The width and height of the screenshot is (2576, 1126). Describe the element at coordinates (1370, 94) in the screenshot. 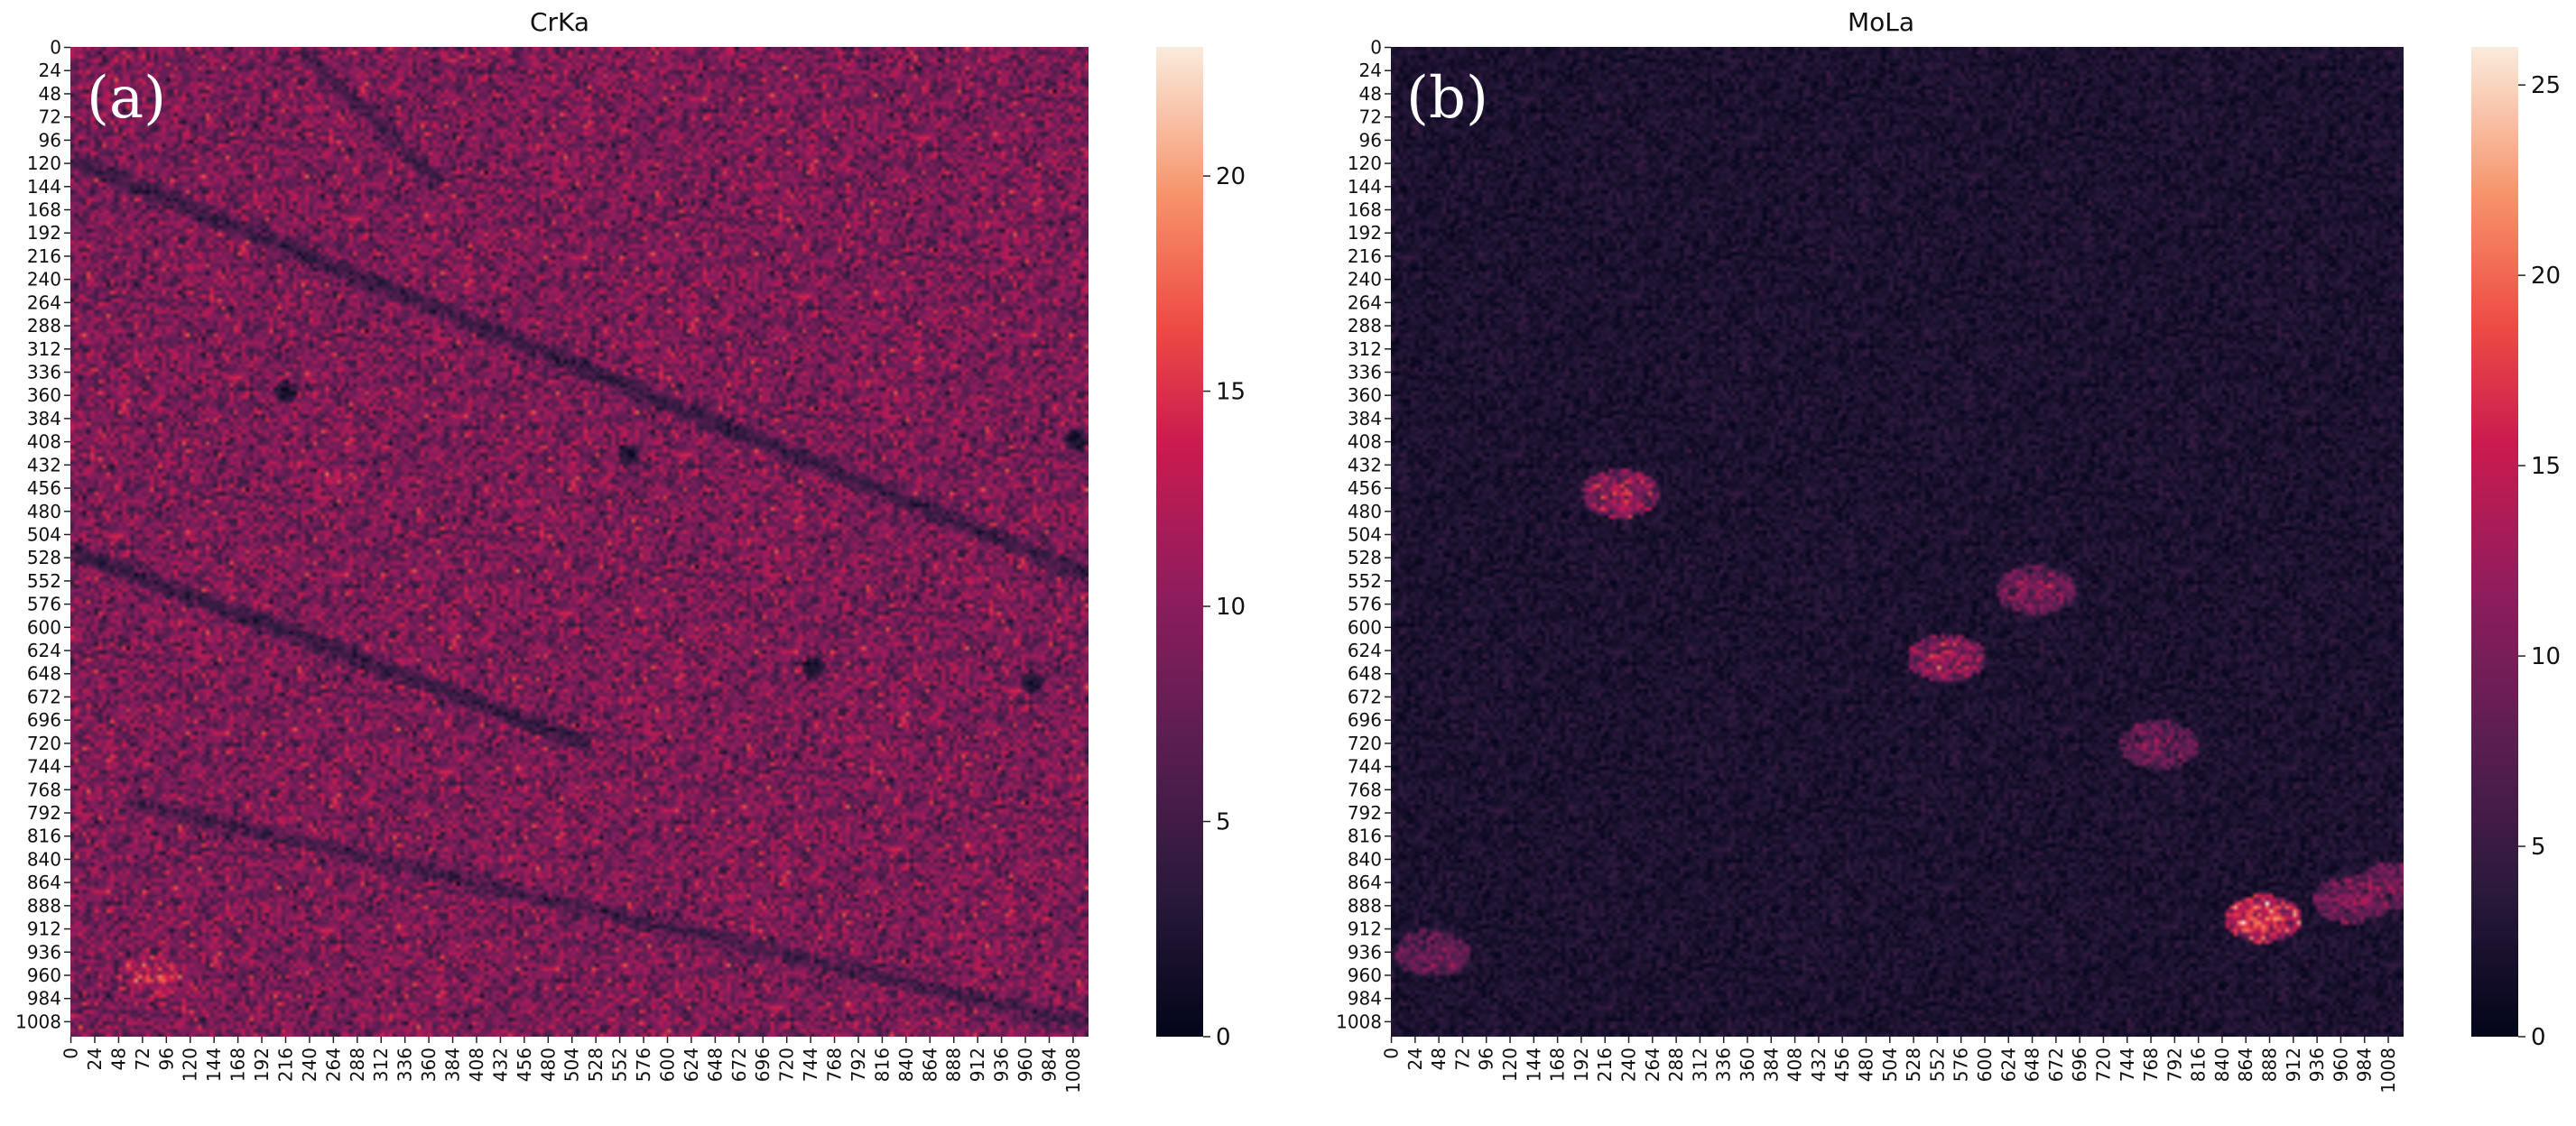

I see `y-tick-label: 48` at that location.